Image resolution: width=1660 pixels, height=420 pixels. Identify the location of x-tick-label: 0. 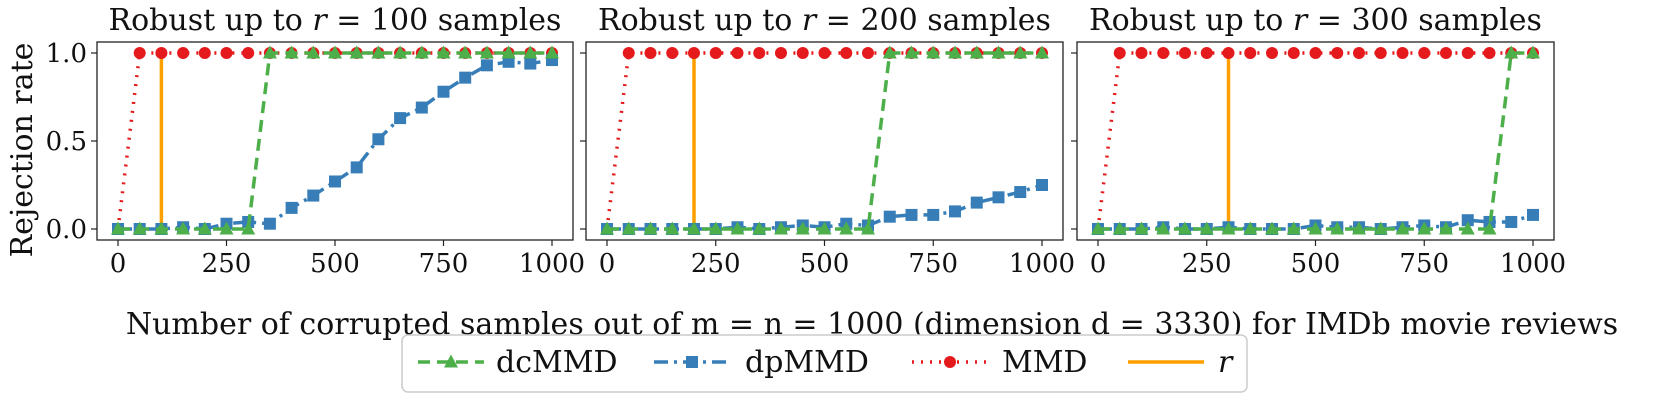
(607, 264).